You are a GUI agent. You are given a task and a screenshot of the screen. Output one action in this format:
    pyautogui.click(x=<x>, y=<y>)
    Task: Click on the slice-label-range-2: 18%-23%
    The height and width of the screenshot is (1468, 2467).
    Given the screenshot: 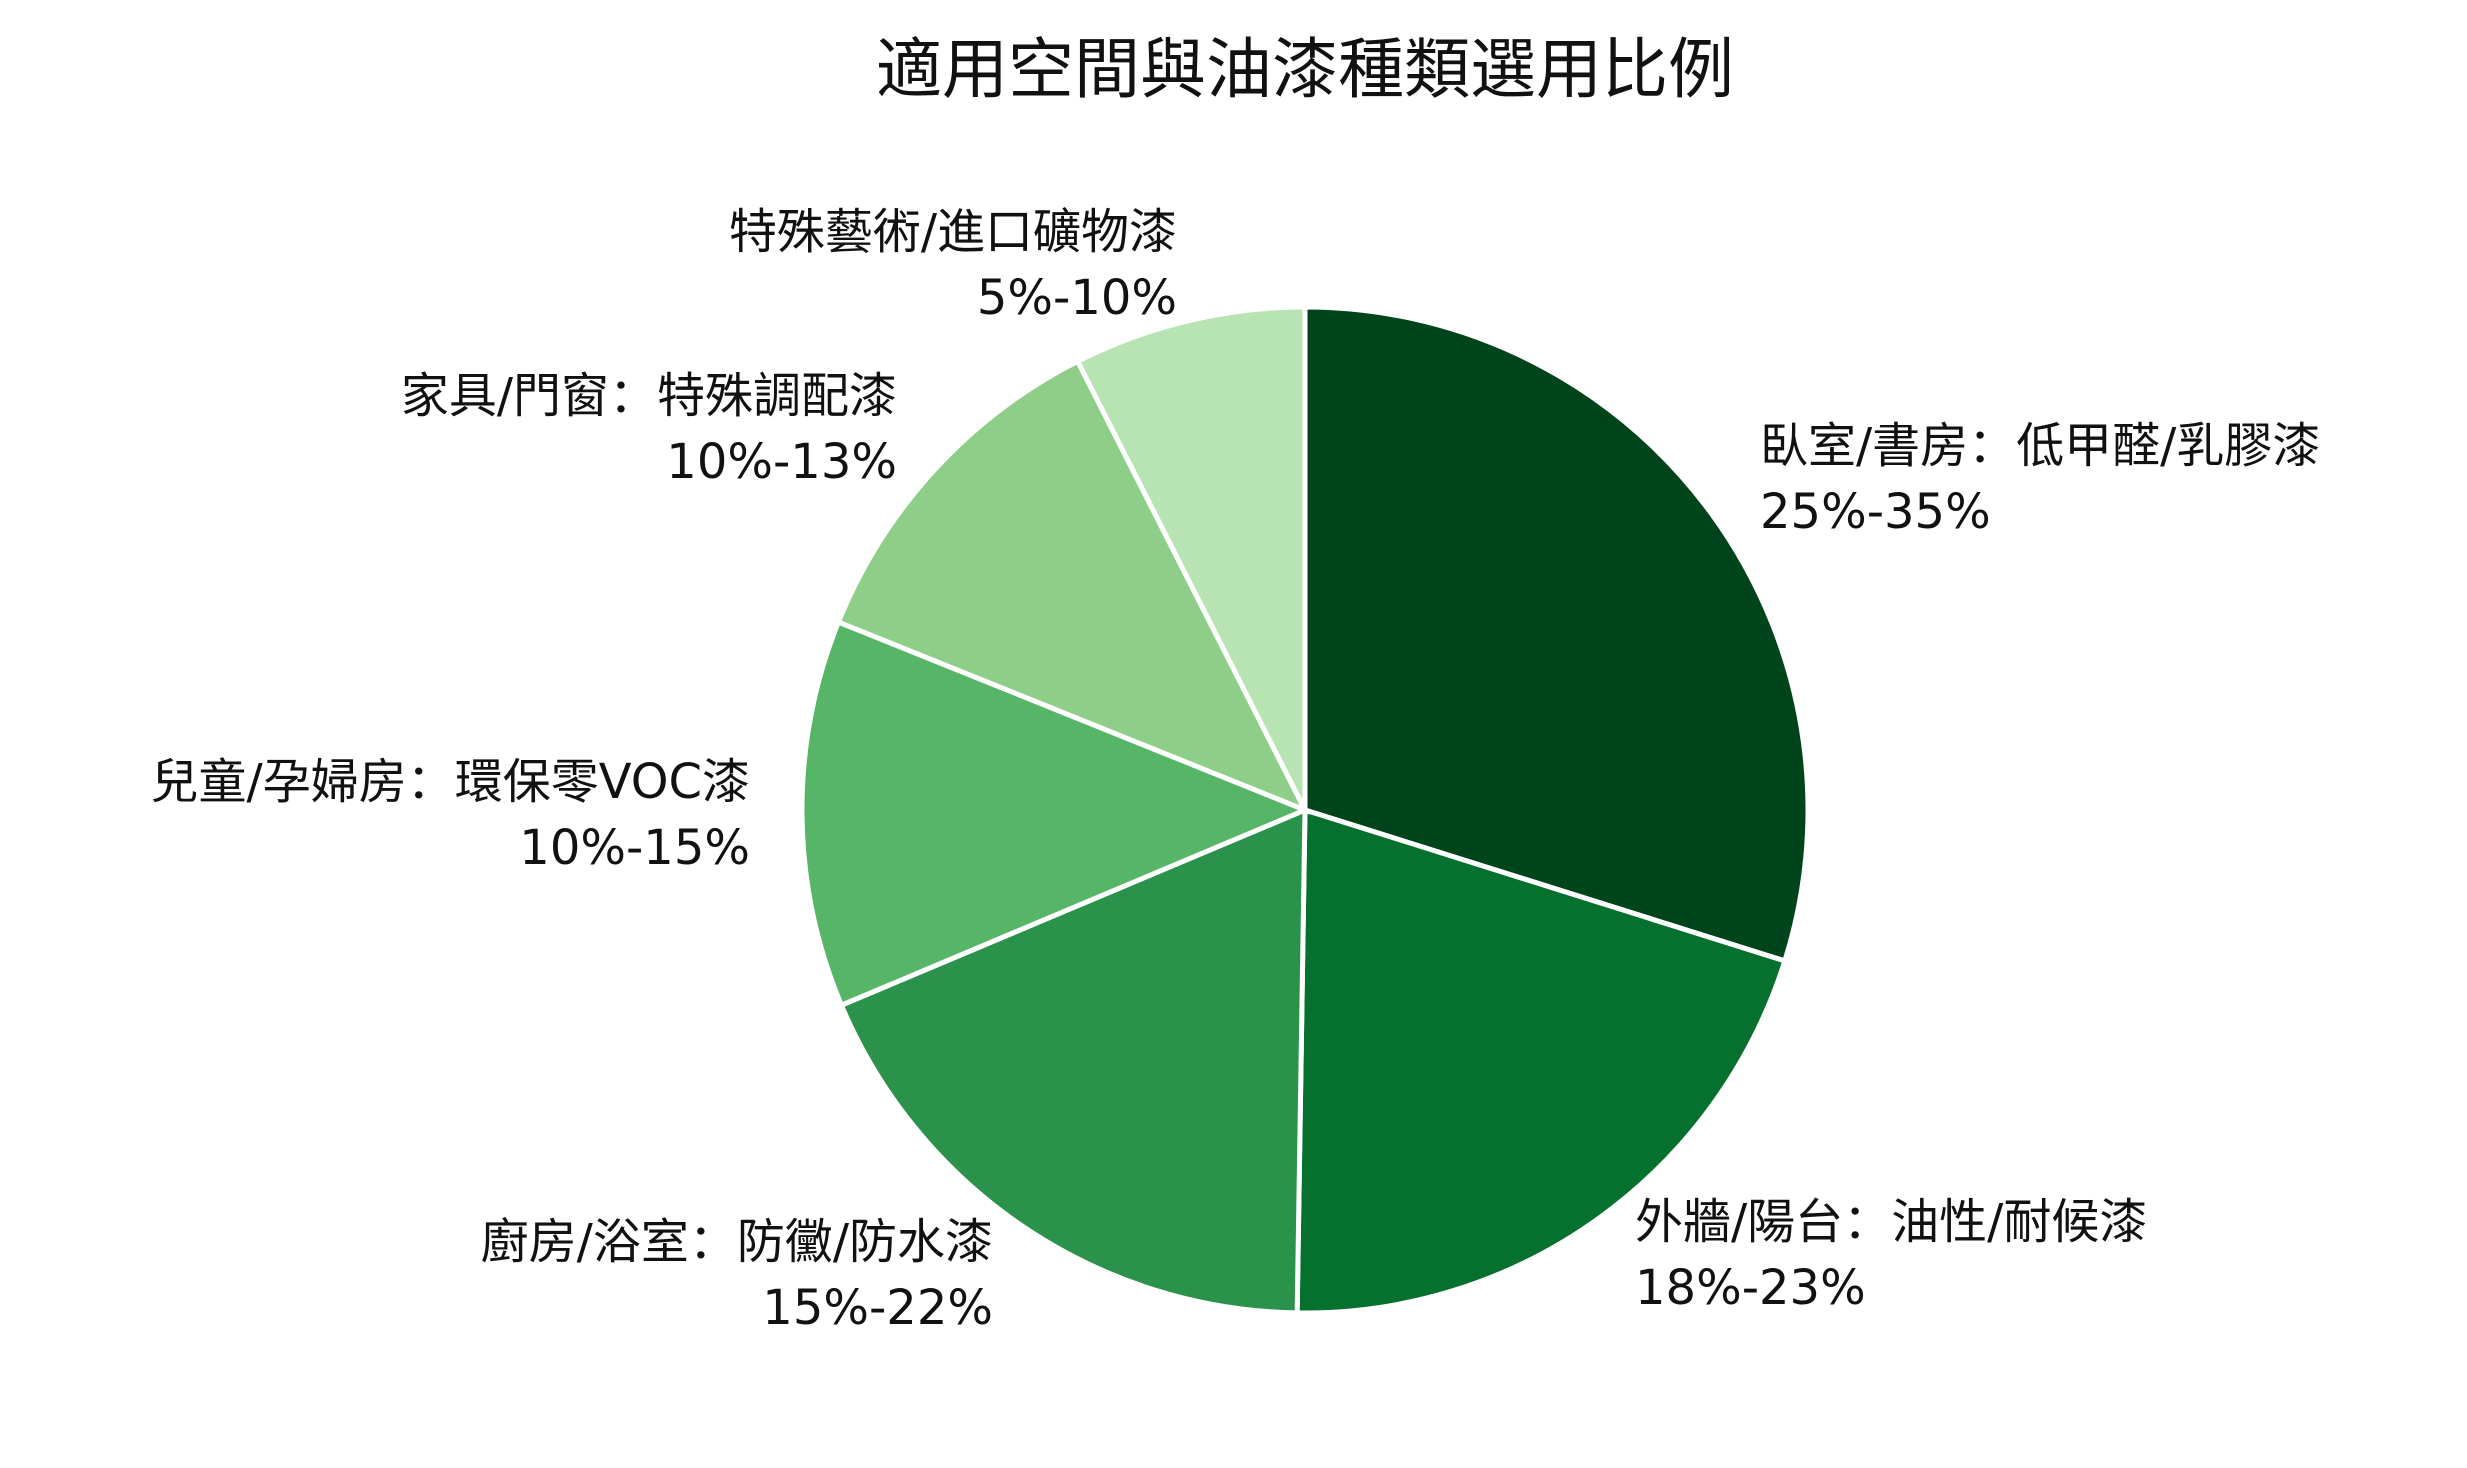 What is the action you would take?
    pyautogui.click(x=1750, y=1288)
    